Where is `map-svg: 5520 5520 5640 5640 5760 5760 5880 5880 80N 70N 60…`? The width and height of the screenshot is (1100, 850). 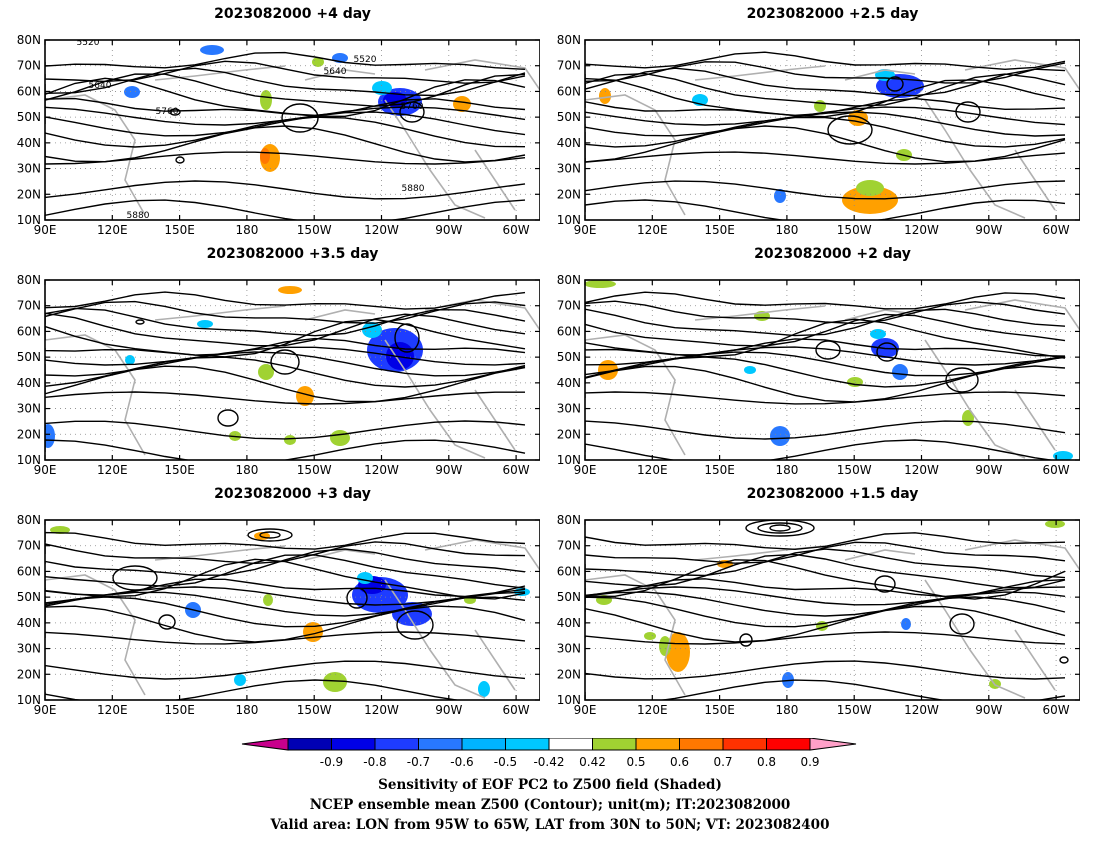
map-svg: 5520 5520 5640 5640 5760 5760 5880 5880 80N 70N 60… is located at coordinates (278, 135).